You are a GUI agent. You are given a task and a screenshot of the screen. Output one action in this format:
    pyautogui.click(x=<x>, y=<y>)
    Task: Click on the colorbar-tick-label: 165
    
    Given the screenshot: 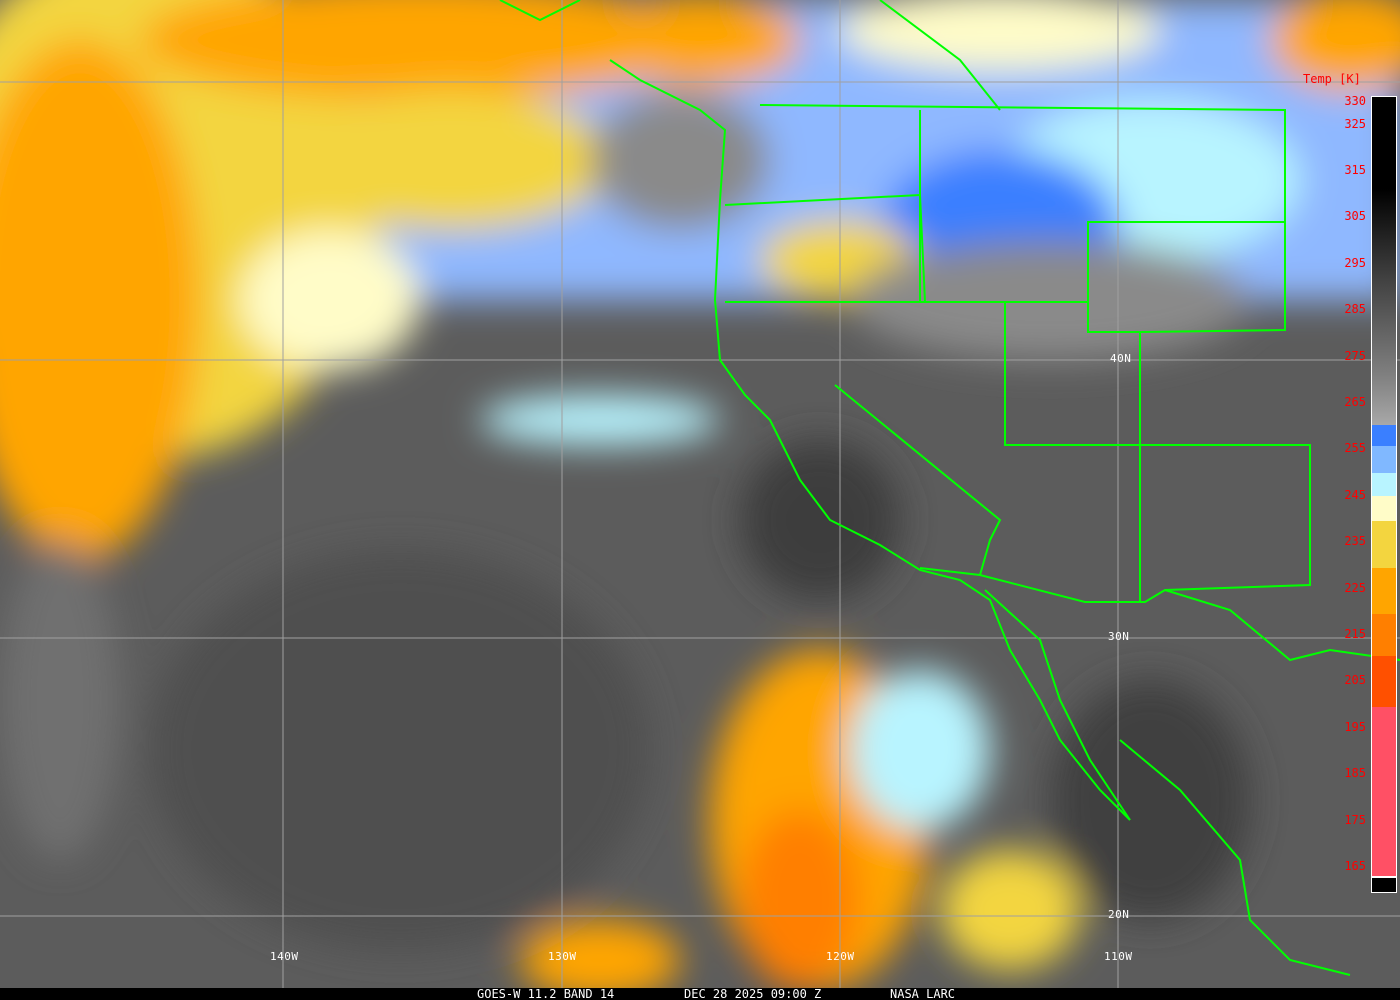 What is the action you would take?
    pyautogui.click(x=1355, y=866)
    